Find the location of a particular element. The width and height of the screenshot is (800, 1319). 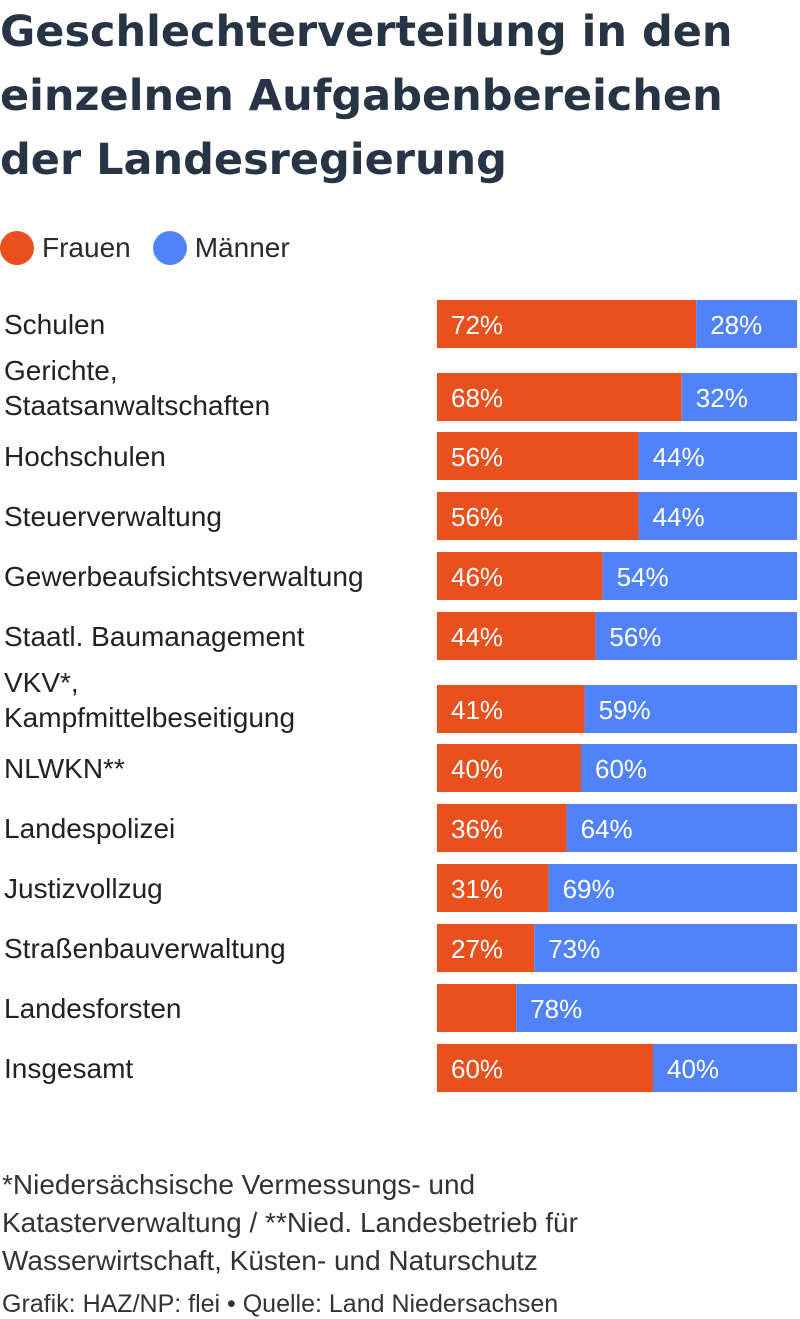

category-label-line: NLWKN** is located at coordinates (64, 768).